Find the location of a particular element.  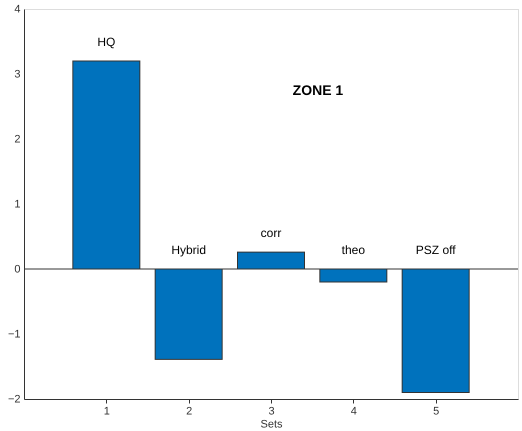

annotation: corr is located at coordinates (271, 233).